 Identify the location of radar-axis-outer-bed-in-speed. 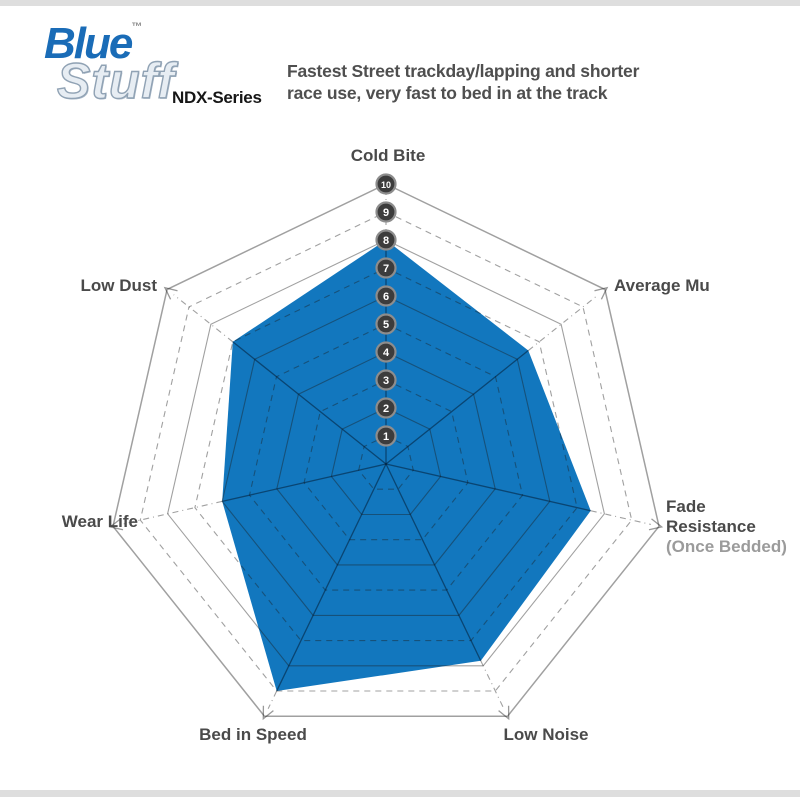
(272, 699).